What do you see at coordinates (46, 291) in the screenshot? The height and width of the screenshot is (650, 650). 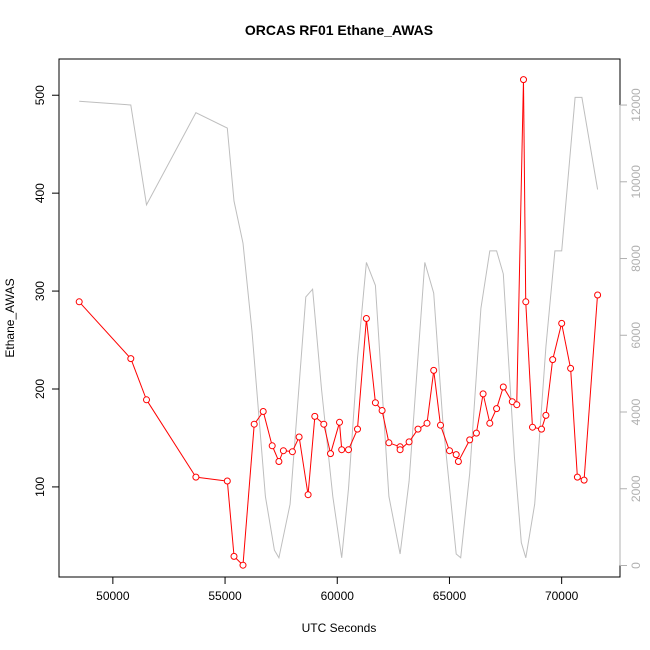 I see `y-axis-left: 100 200 300 400 500` at bounding box center [46, 291].